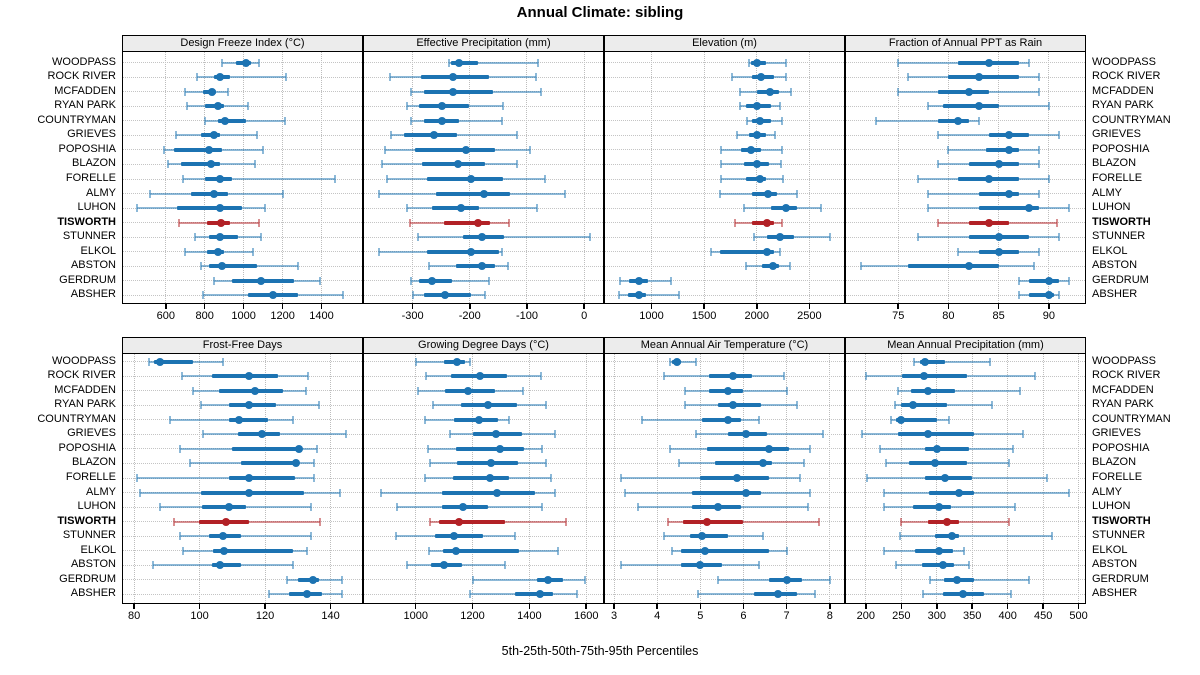  I want to click on x-axis-tick-label: 1400, so click(529, 616).